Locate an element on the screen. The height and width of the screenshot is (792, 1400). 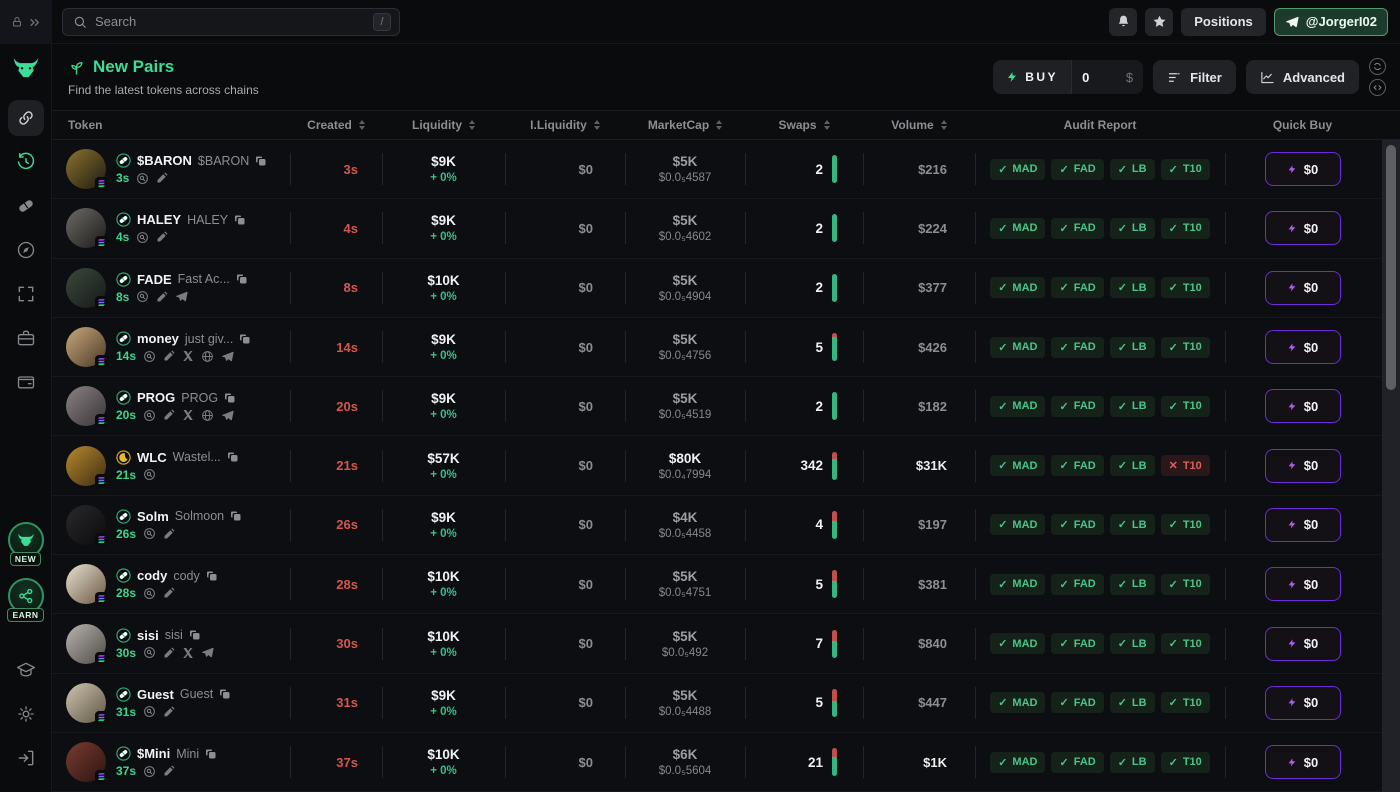
column-marketcap: MarketCap is located at coordinates (685, 125).